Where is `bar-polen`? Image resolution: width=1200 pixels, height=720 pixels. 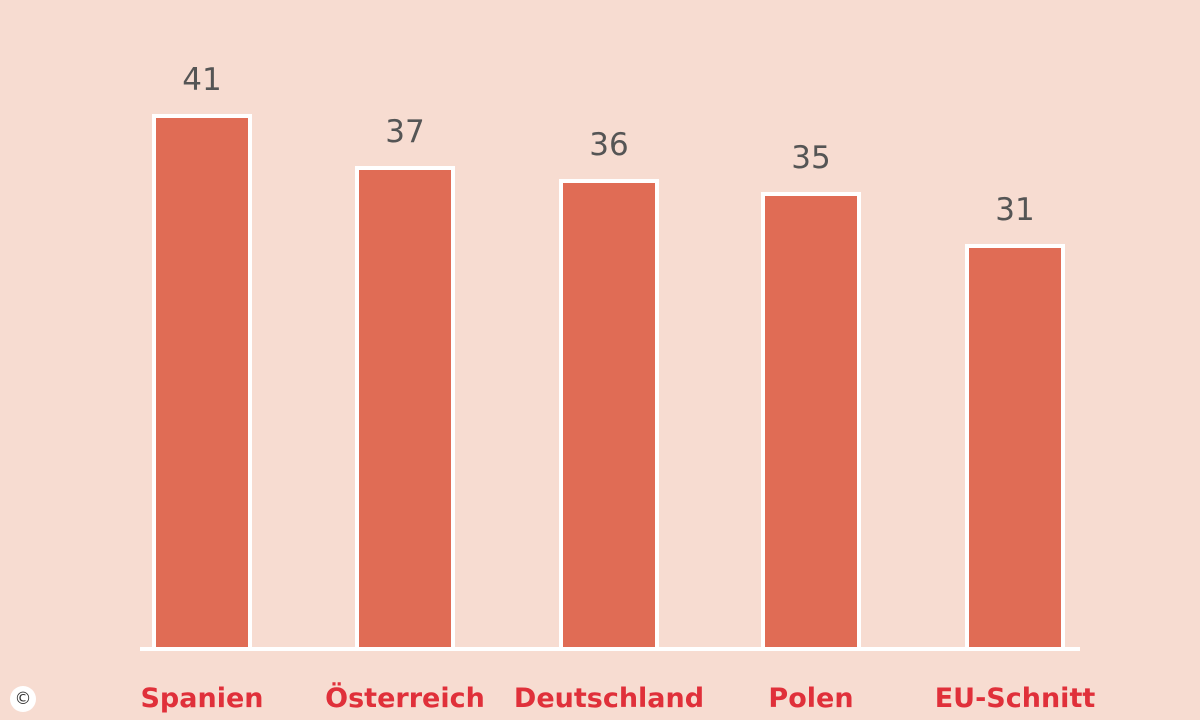 bar-polen is located at coordinates (811, 421).